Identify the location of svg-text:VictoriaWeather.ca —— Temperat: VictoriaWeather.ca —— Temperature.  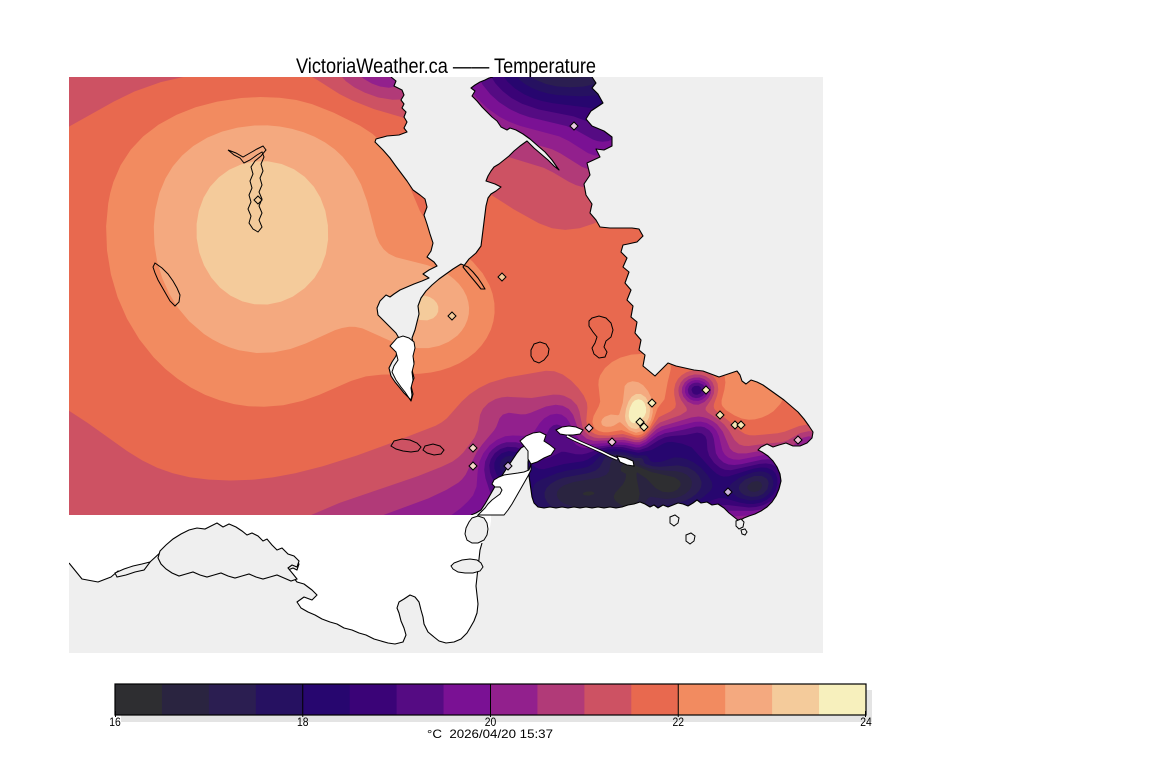
(446, 66).